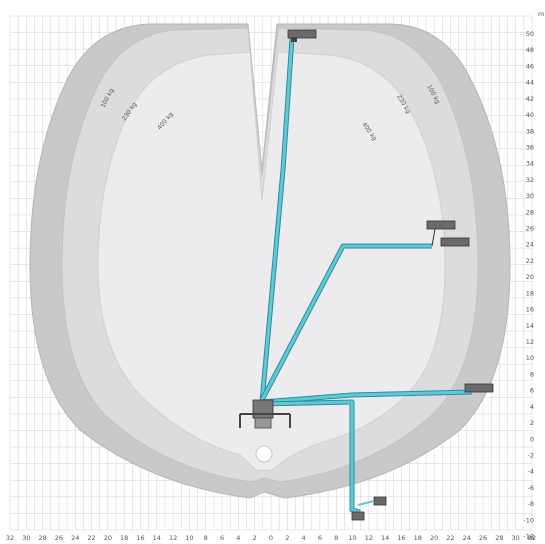  Describe the element at coordinates (531, 472) in the screenshot. I see `y-tick-label: -4` at that location.